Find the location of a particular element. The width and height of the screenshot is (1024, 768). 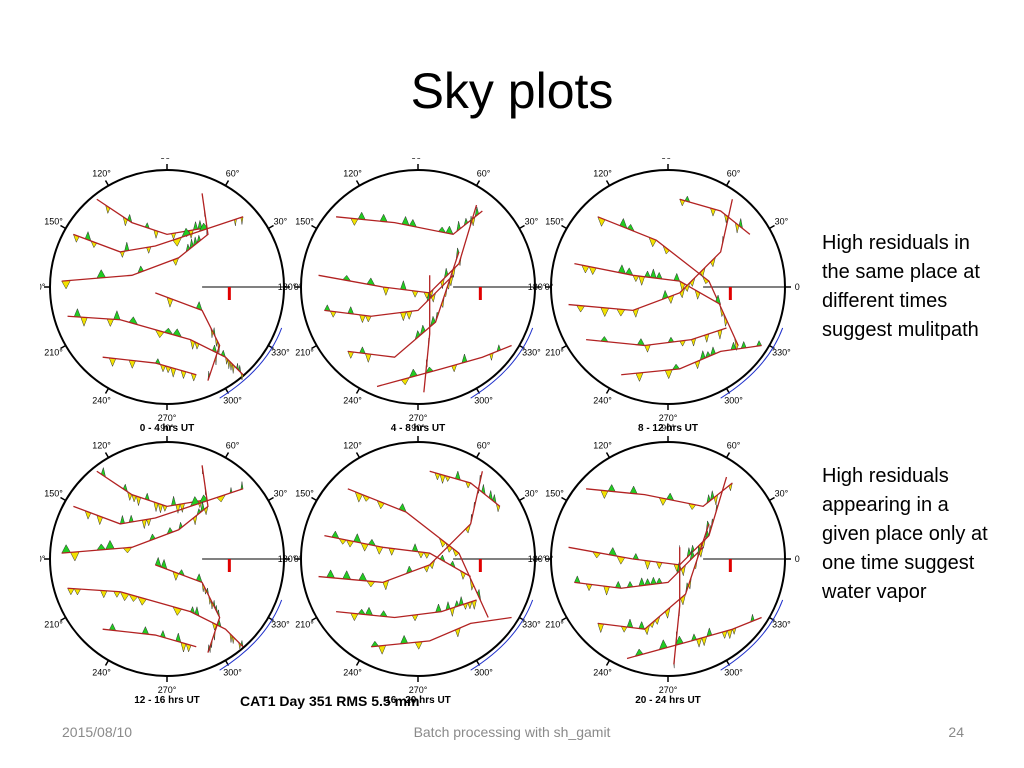

panel-time-label: 20 - 24 hrs UT is located at coordinates (668, 700).